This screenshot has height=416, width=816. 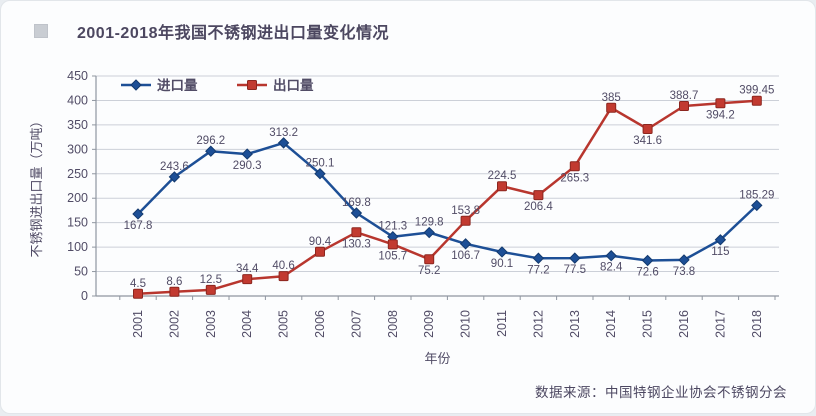 What do you see at coordinates (138, 284) in the screenshot?
I see `svg-text: 4.5` at bounding box center [138, 284].